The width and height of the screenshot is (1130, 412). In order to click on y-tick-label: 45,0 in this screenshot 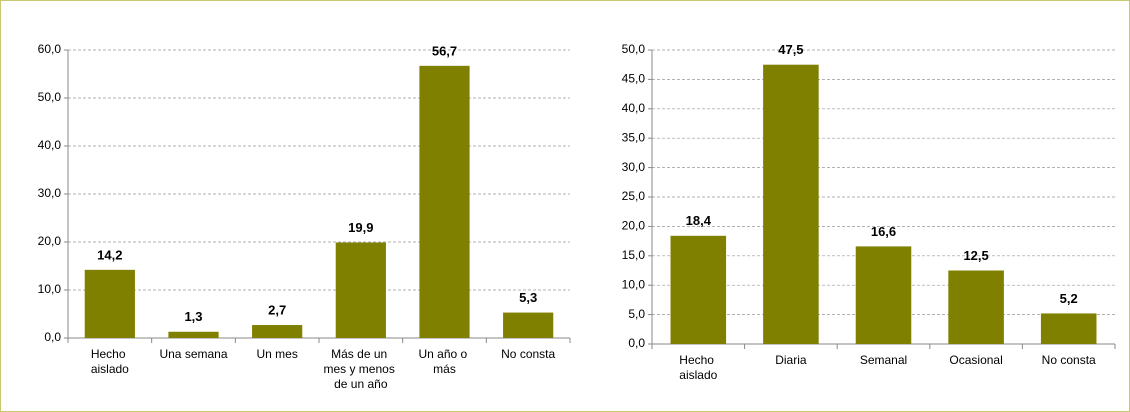, I will do `click(634, 79)`.